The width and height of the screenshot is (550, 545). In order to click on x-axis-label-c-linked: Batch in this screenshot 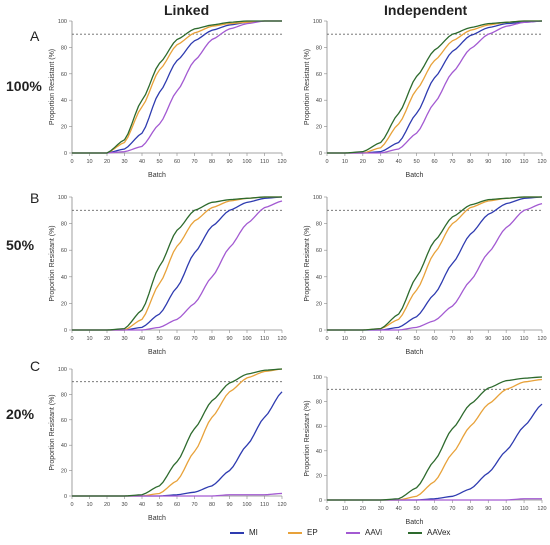, I will do `click(157, 518)`.